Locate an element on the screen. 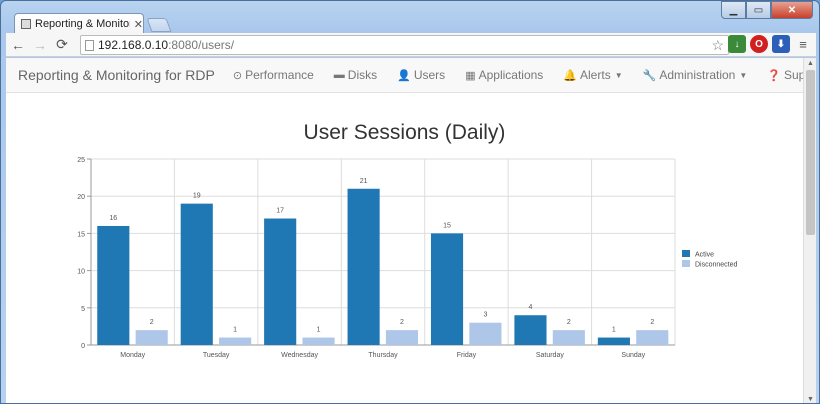 The image size is (820, 404). legend-label-disconnected: Disconnected is located at coordinates (716, 265).